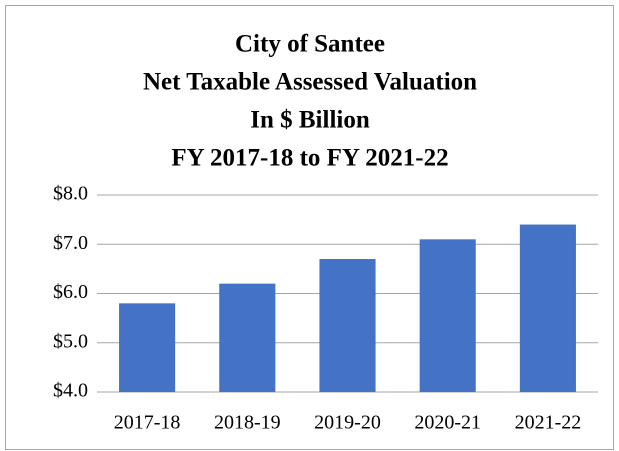 Image resolution: width=619 pixels, height=451 pixels. I want to click on chart-title: Net Taxable Assessed Valuation, so click(310, 82).